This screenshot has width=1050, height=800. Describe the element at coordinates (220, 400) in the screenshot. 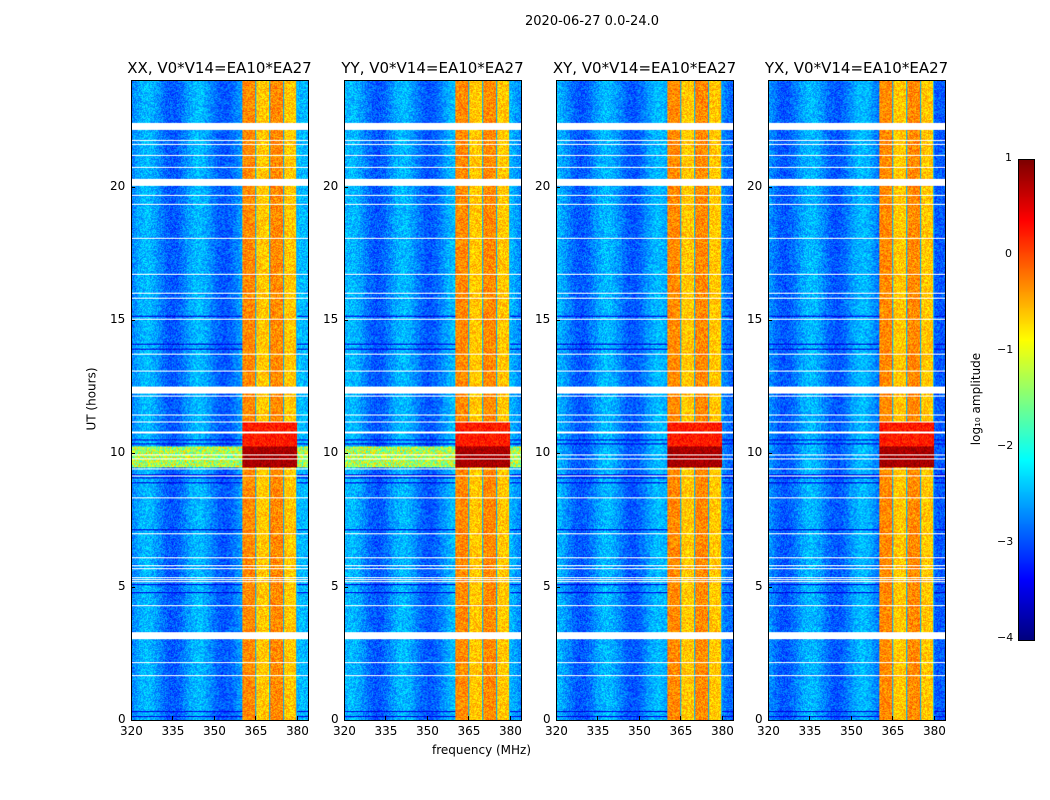

I see `heatmap-panel-xx` at that location.